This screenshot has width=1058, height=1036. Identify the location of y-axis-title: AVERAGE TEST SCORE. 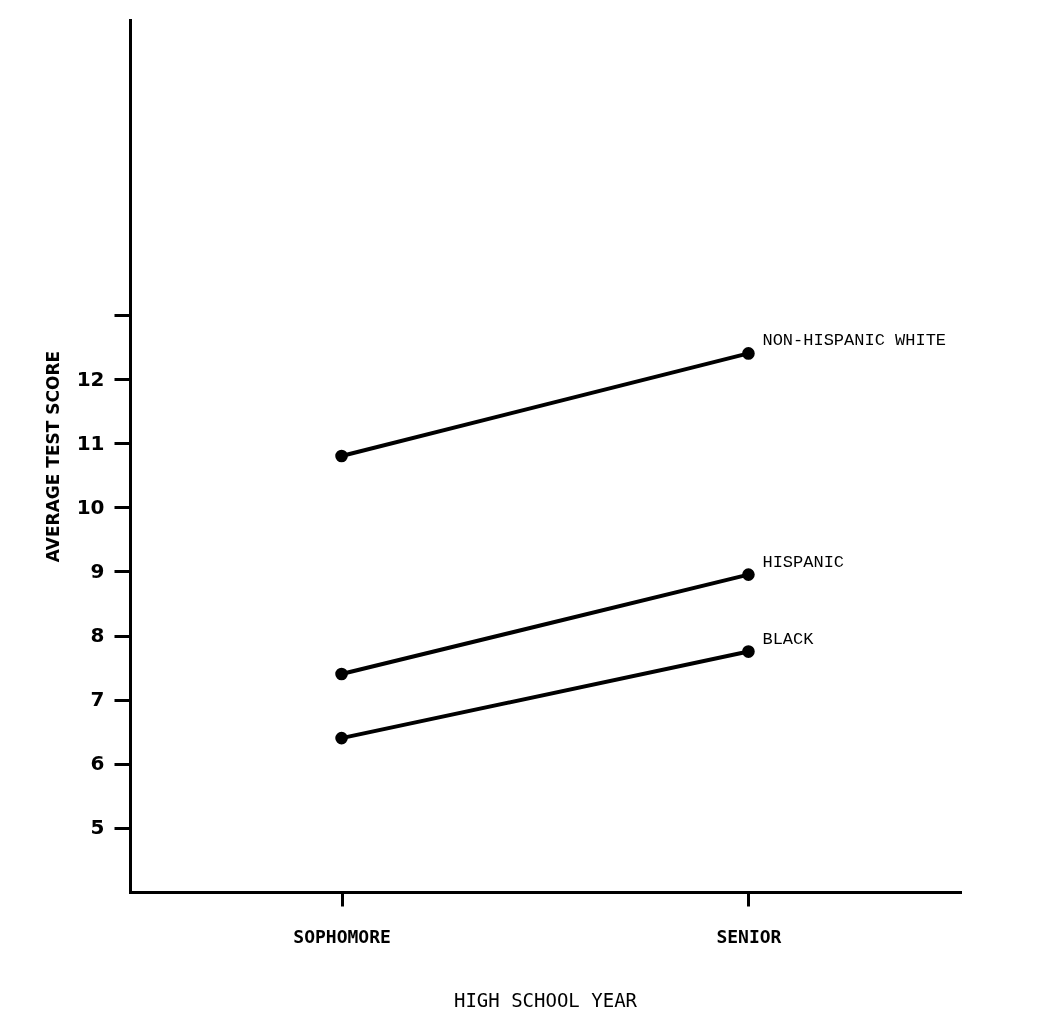
(52, 456).